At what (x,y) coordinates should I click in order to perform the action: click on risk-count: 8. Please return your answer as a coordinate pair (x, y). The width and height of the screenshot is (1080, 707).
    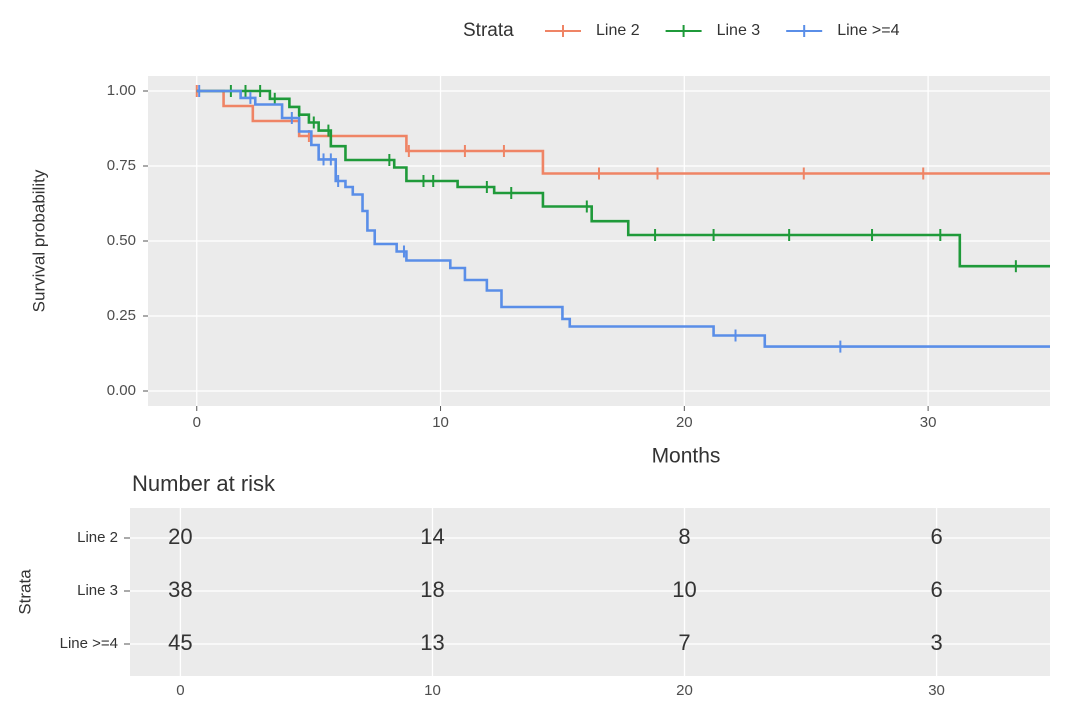
    Looking at the image, I should click on (684, 536).